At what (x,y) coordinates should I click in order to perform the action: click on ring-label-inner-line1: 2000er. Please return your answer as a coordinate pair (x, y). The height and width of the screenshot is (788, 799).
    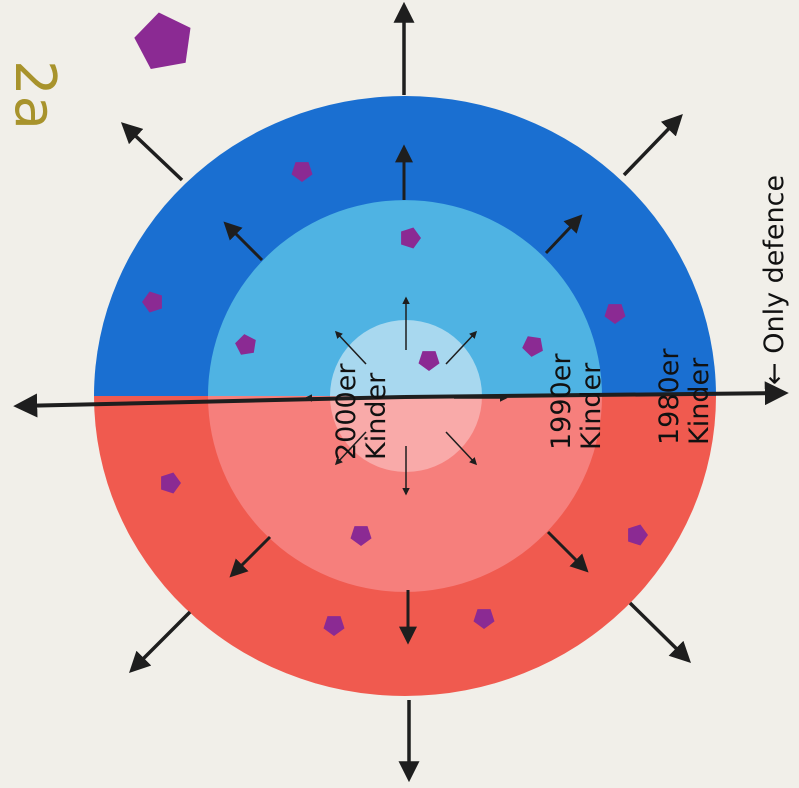
    Looking at the image, I should click on (346, 411).